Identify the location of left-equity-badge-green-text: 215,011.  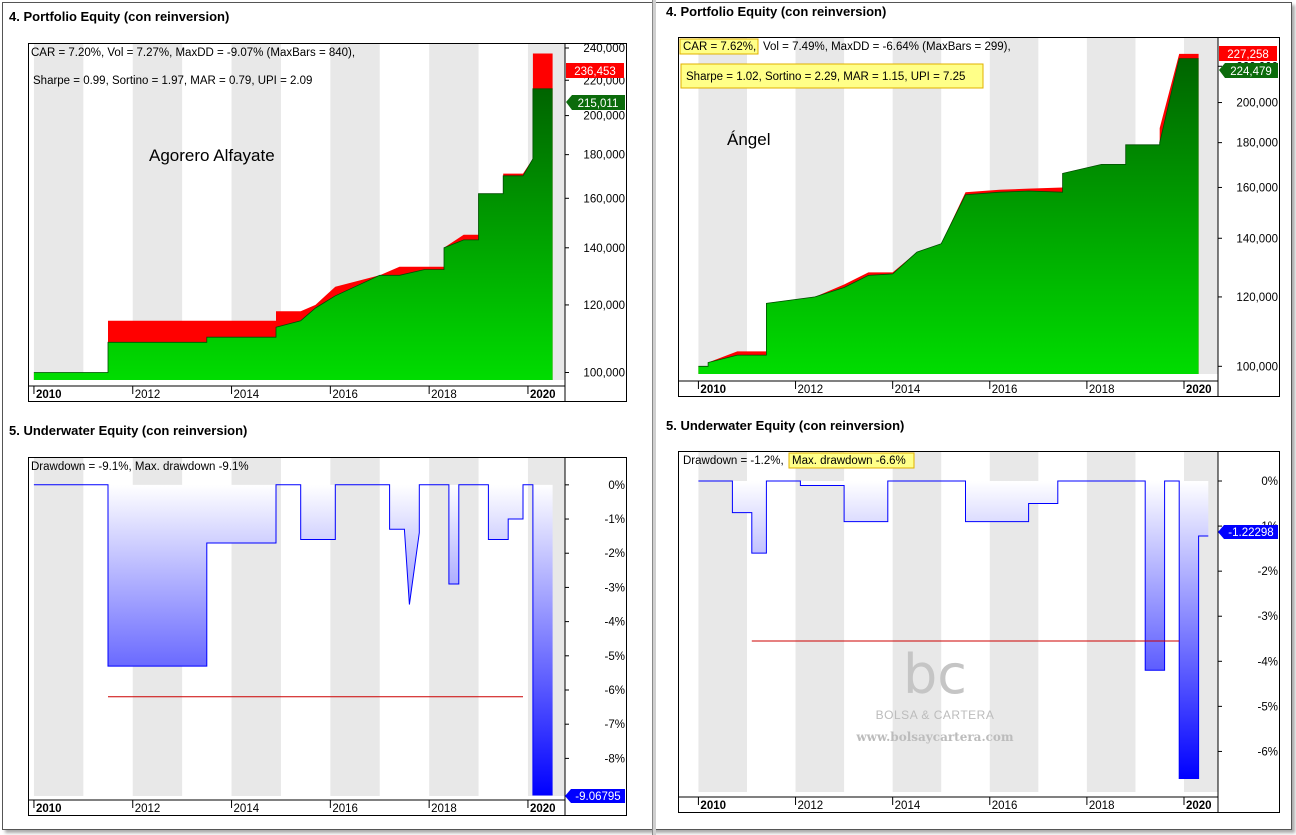
(598, 104).